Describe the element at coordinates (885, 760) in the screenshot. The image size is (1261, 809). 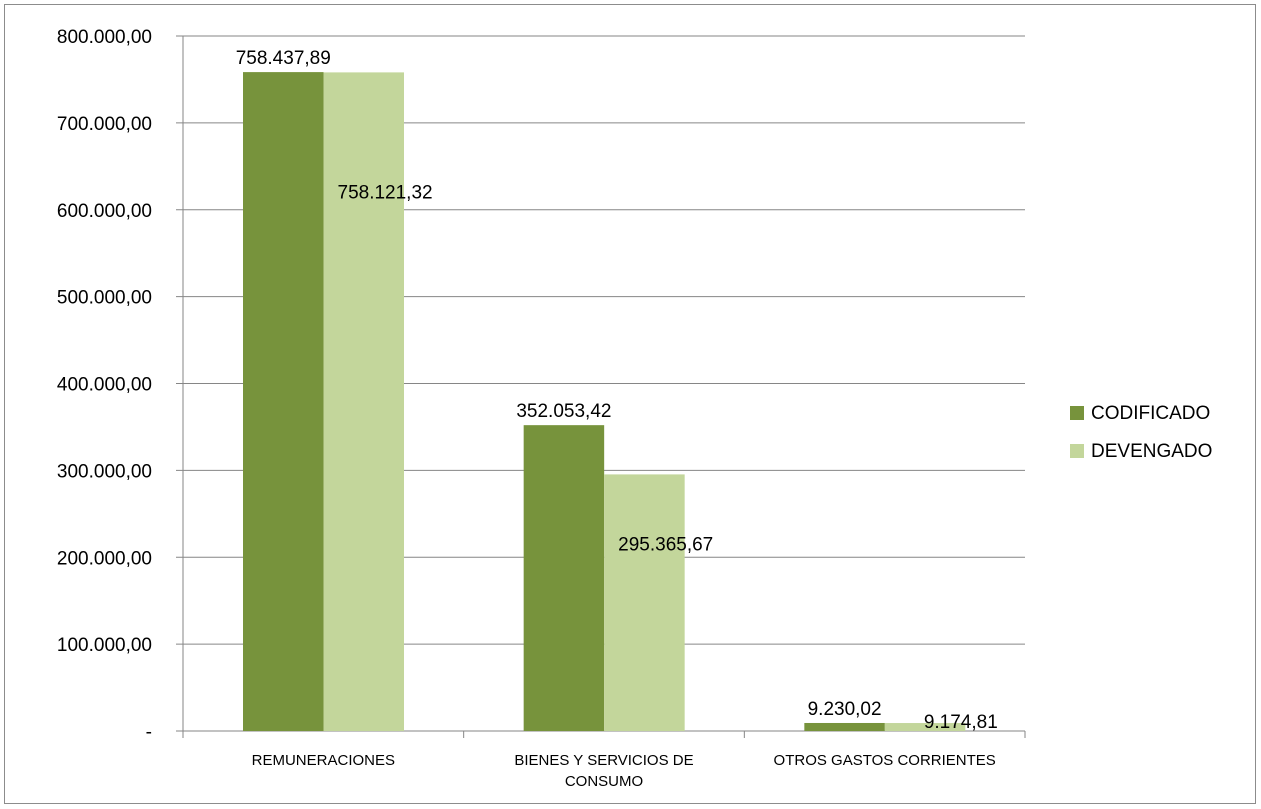
I see `x-tick-label: OTROS GASTOS CORRIENTES` at that location.